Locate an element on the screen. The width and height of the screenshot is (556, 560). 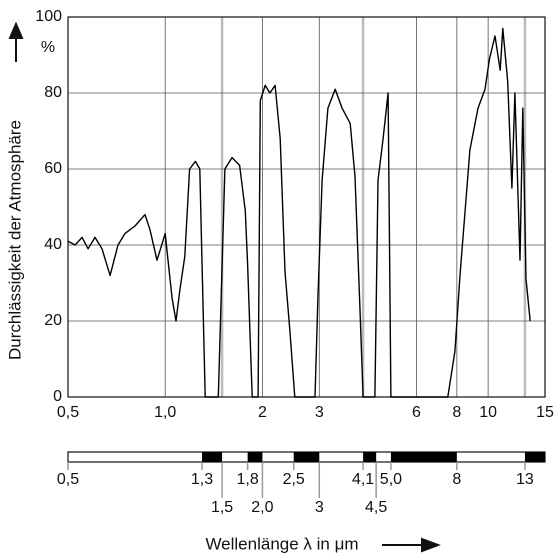
y-tick-label: 80 is located at coordinates (53, 92).